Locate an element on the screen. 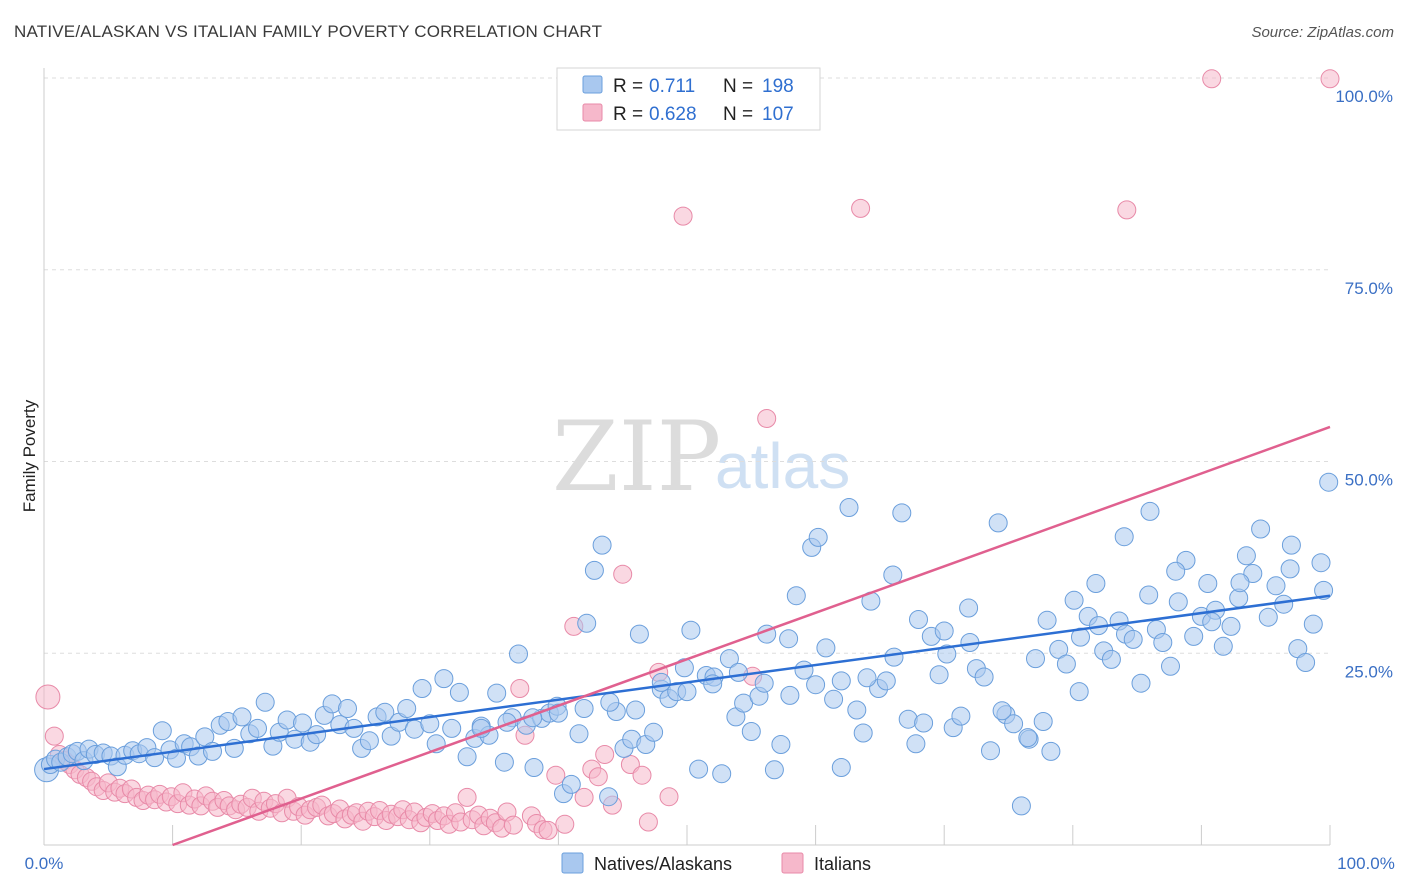 The width and height of the screenshot is (1406, 892). legend-n-value-1: 198 is located at coordinates (778, 86).